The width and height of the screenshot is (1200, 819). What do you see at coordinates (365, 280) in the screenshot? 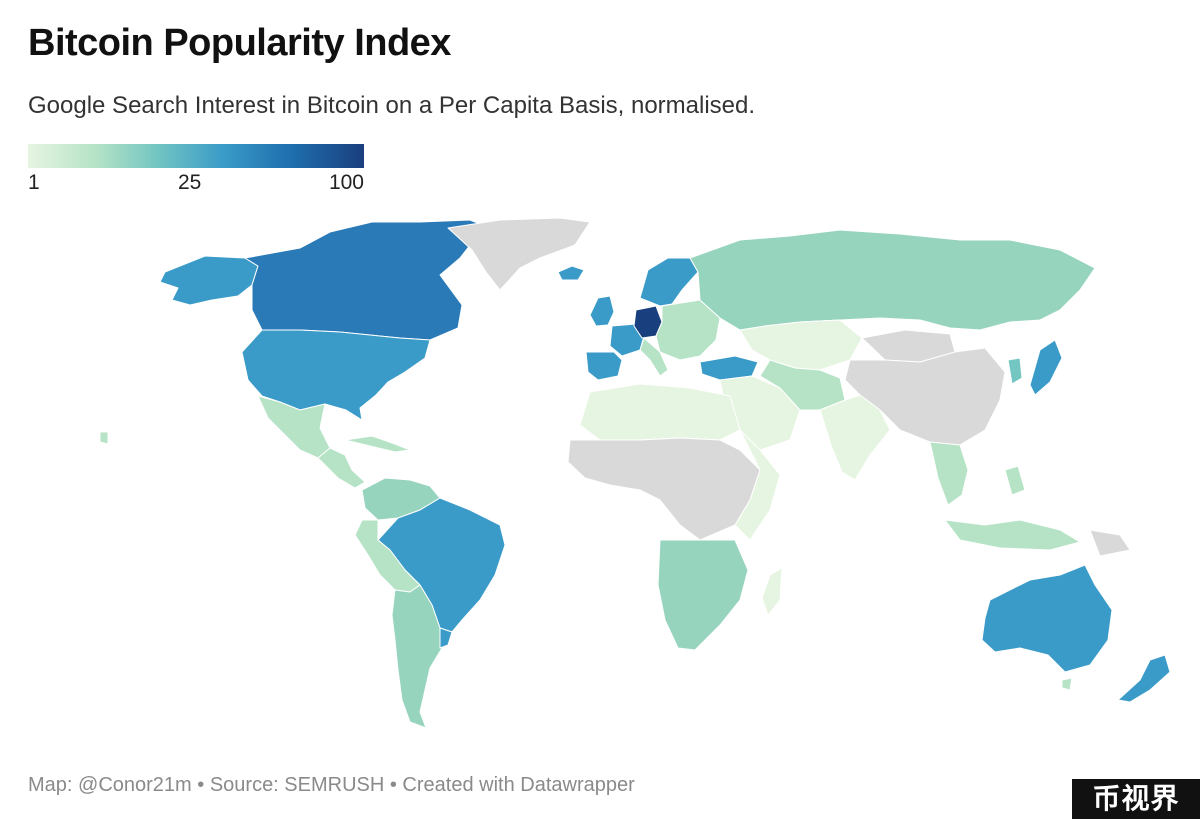
I see `region-canada` at bounding box center [365, 280].